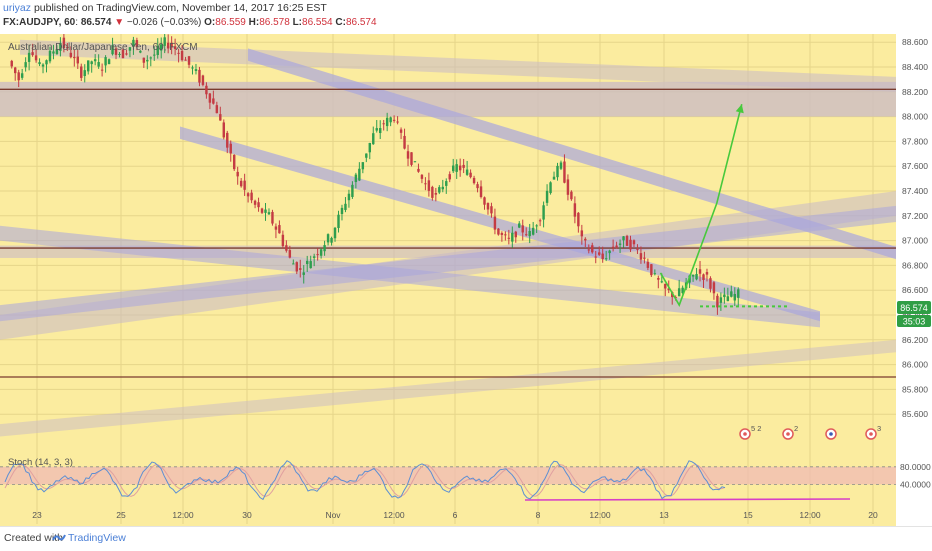 The width and height of the screenshot is (932, 551). I want to click on x-tick-label: 13, so click(664, 515).